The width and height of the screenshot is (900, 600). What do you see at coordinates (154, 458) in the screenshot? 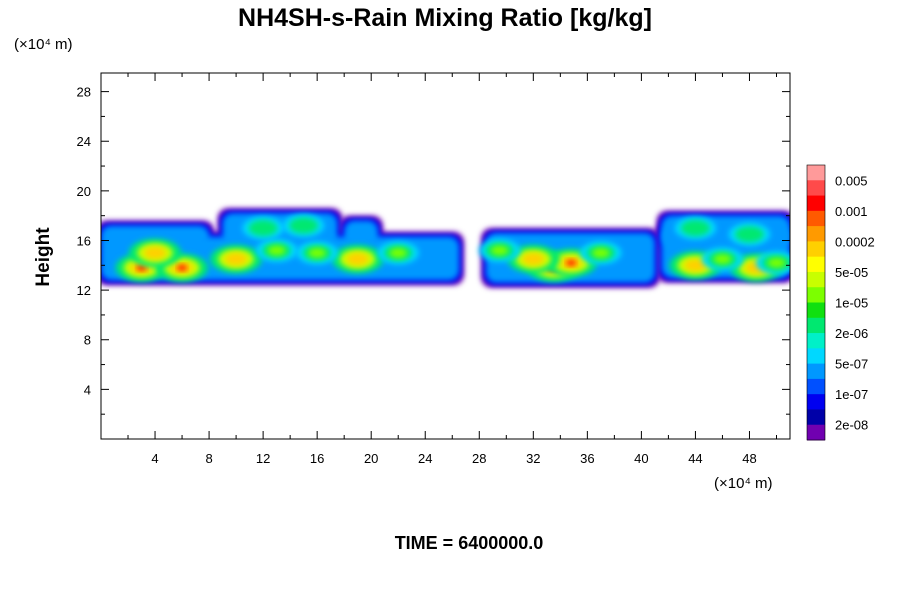
I see `x-tick-label: 4` at bounding box center [154, 458].